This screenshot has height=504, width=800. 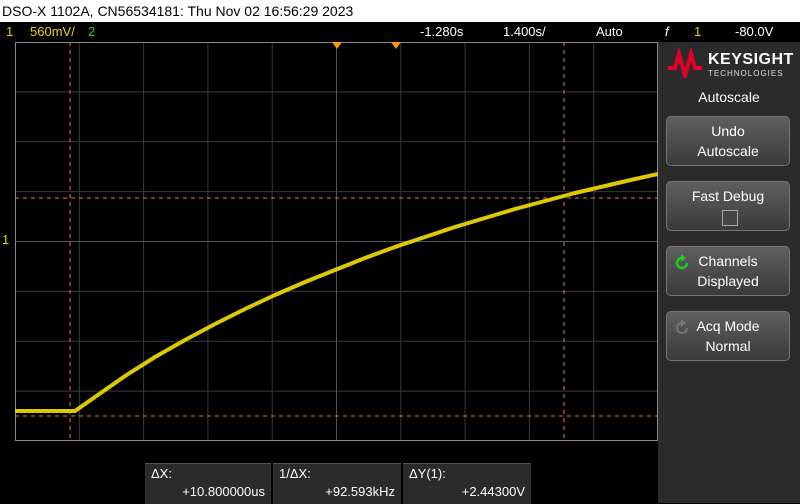 What do you see at coordinates (10, 31) in the screenshot?
I see `ch1-number: 1` at bounding box center [10, 31].